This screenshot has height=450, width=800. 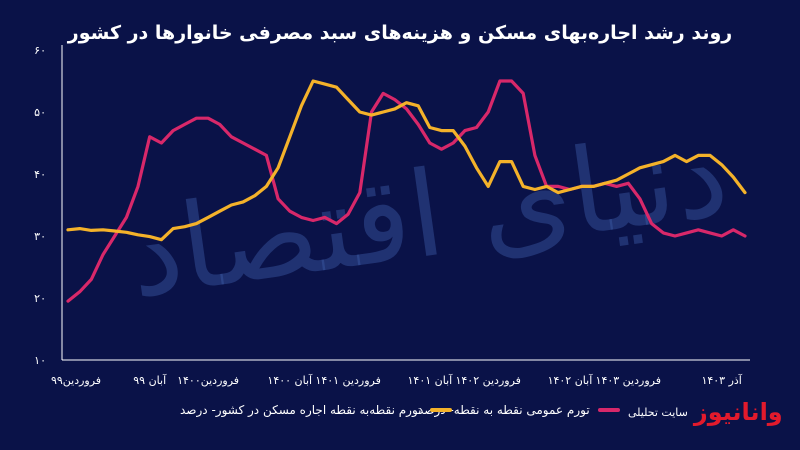 I want to click on x-tick-label: فروردین۱۴۰۰, so click(x=208, y=380).